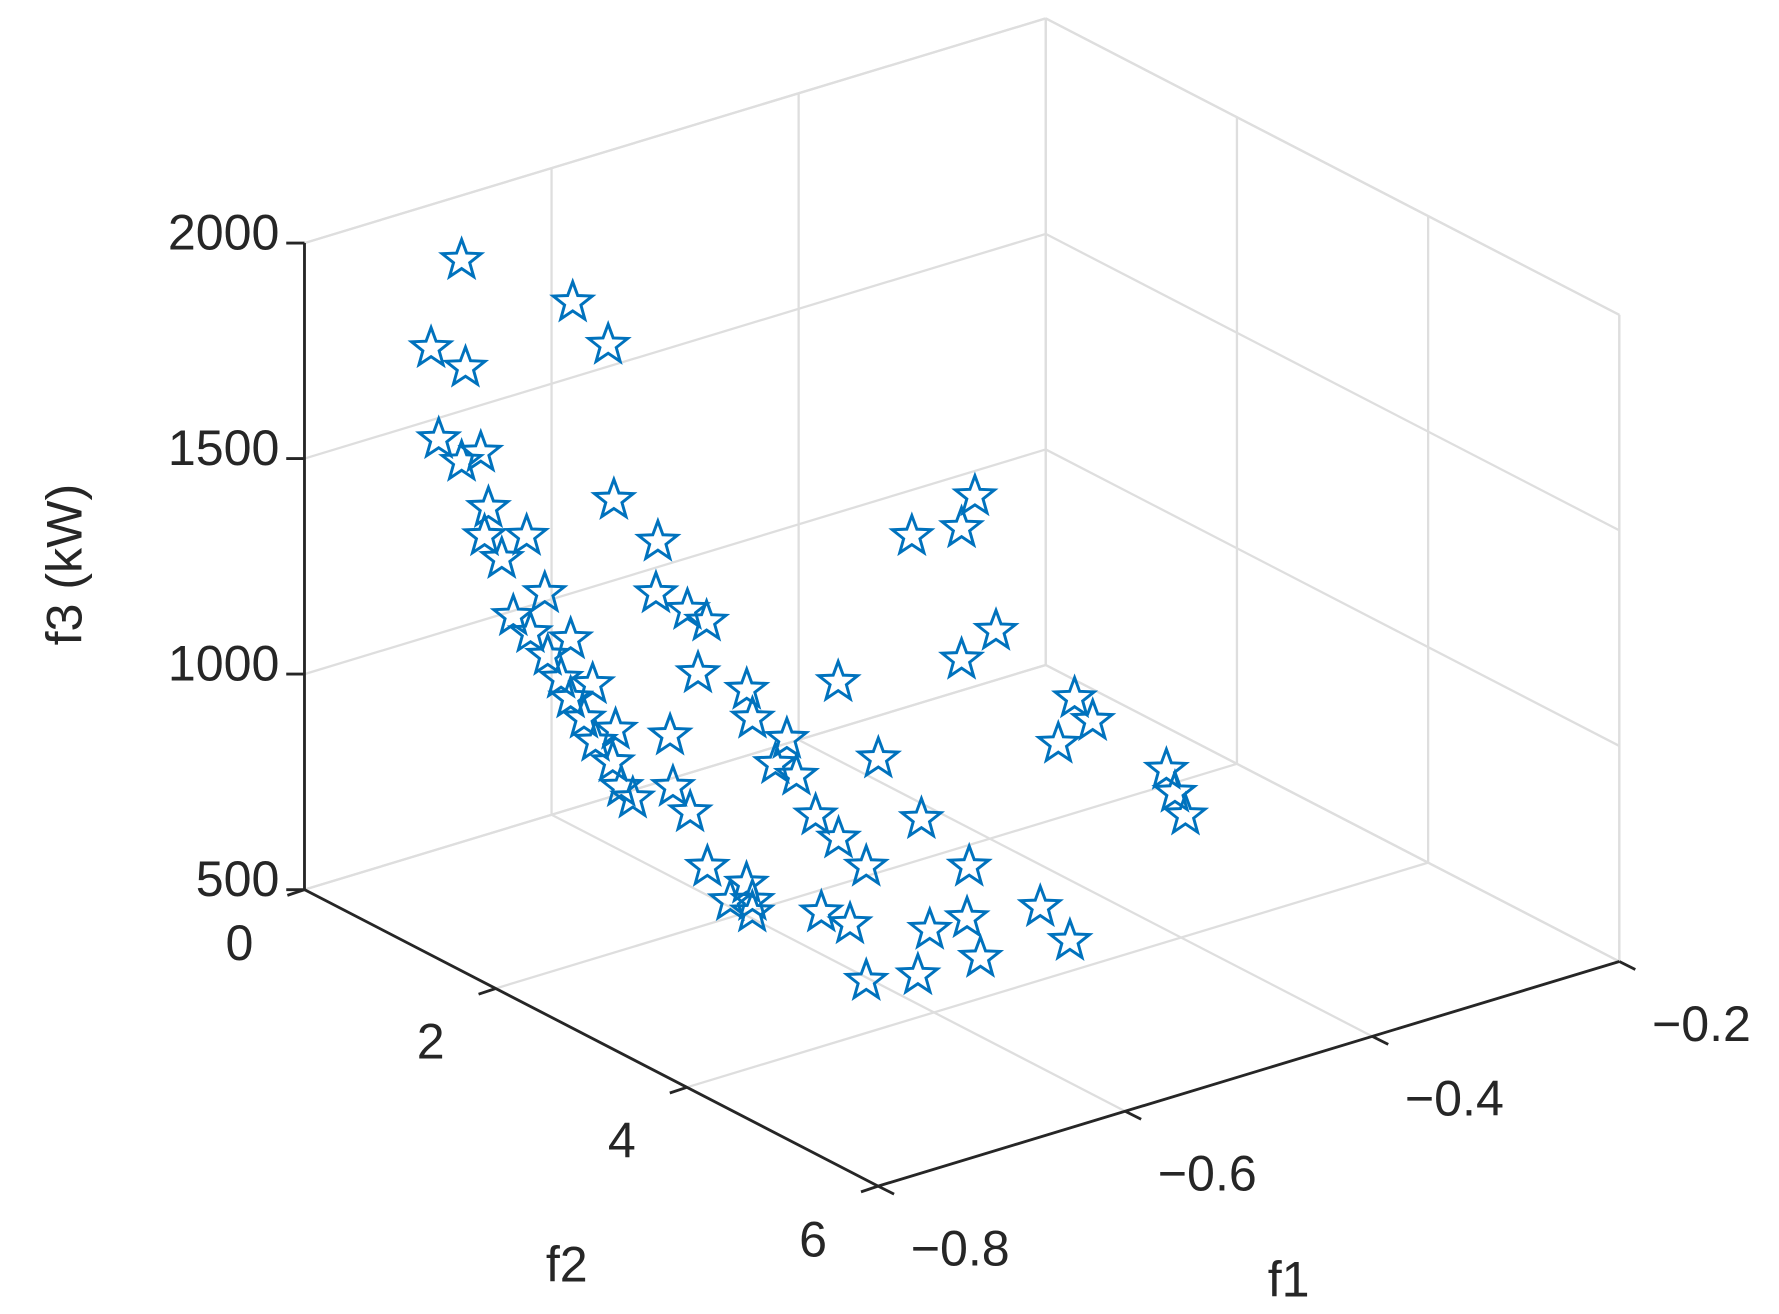  I want to click on x-tick-label: −0.8, so click(960, 1249).